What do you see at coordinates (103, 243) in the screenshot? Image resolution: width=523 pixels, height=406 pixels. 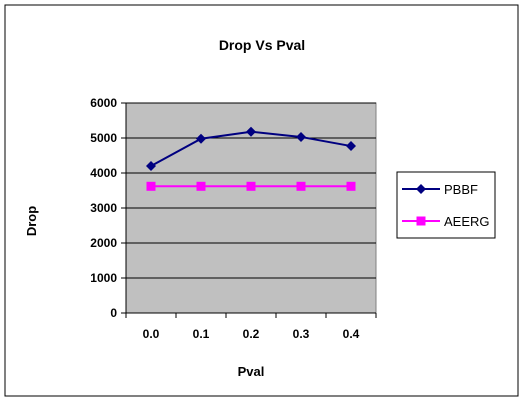 I see `y-tick-label: 2000` at bounding box center [103, 243].